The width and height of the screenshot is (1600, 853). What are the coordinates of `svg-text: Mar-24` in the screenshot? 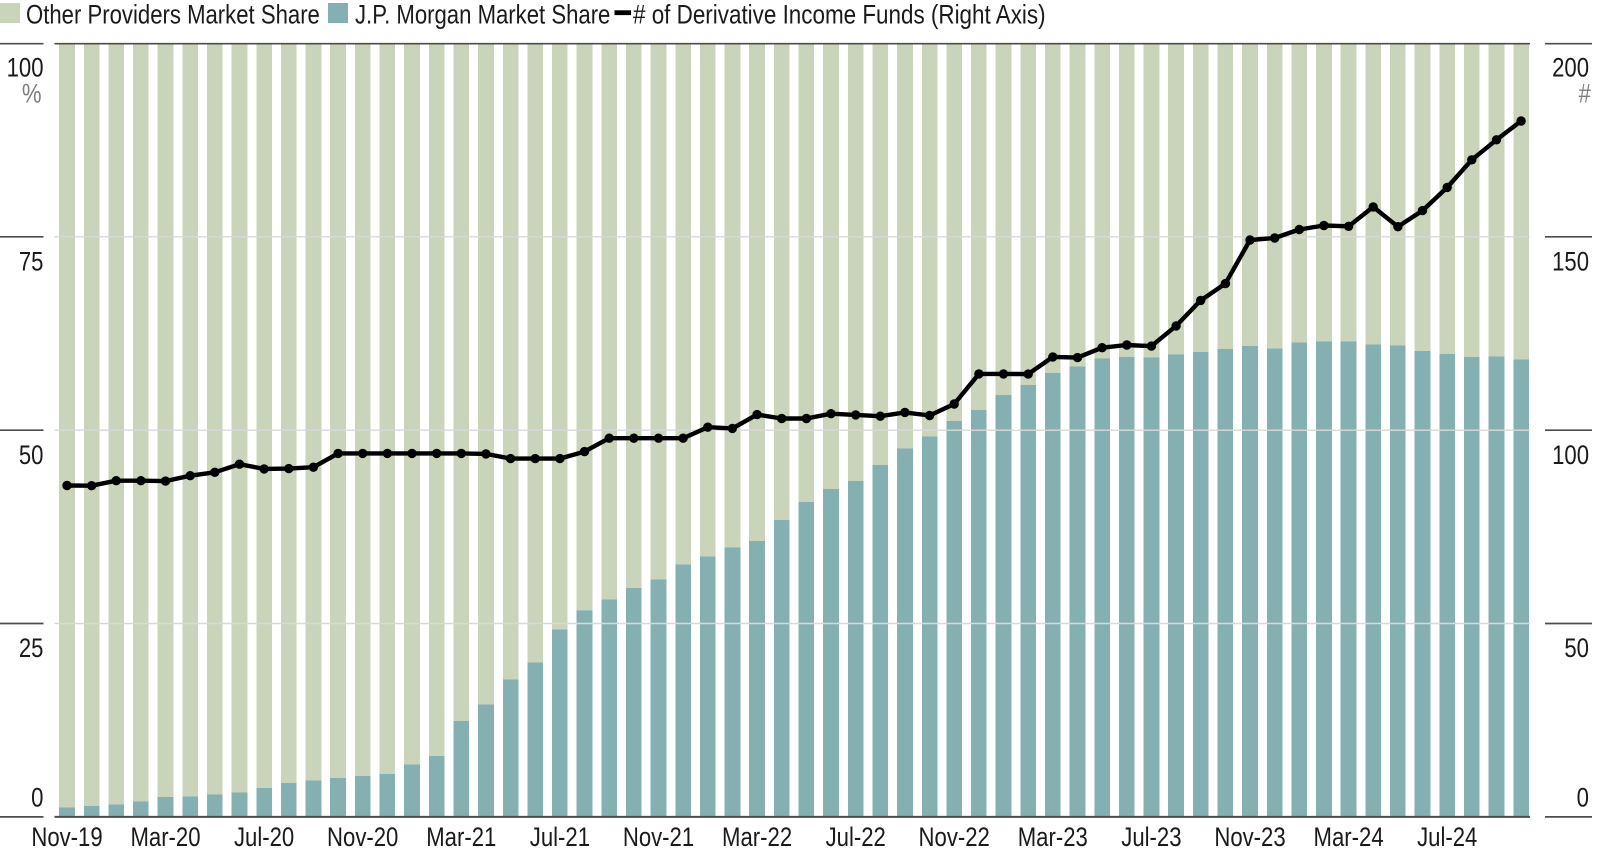 It's located at (1349, 838).